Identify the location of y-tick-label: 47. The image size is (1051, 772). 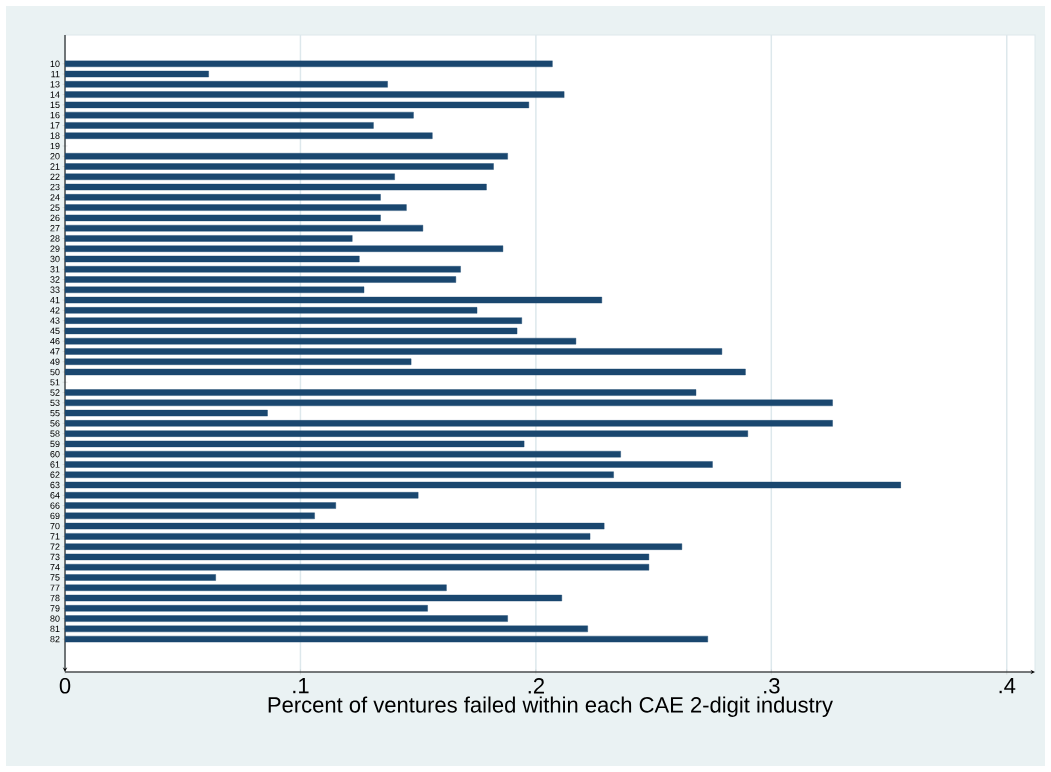
(55, 351).